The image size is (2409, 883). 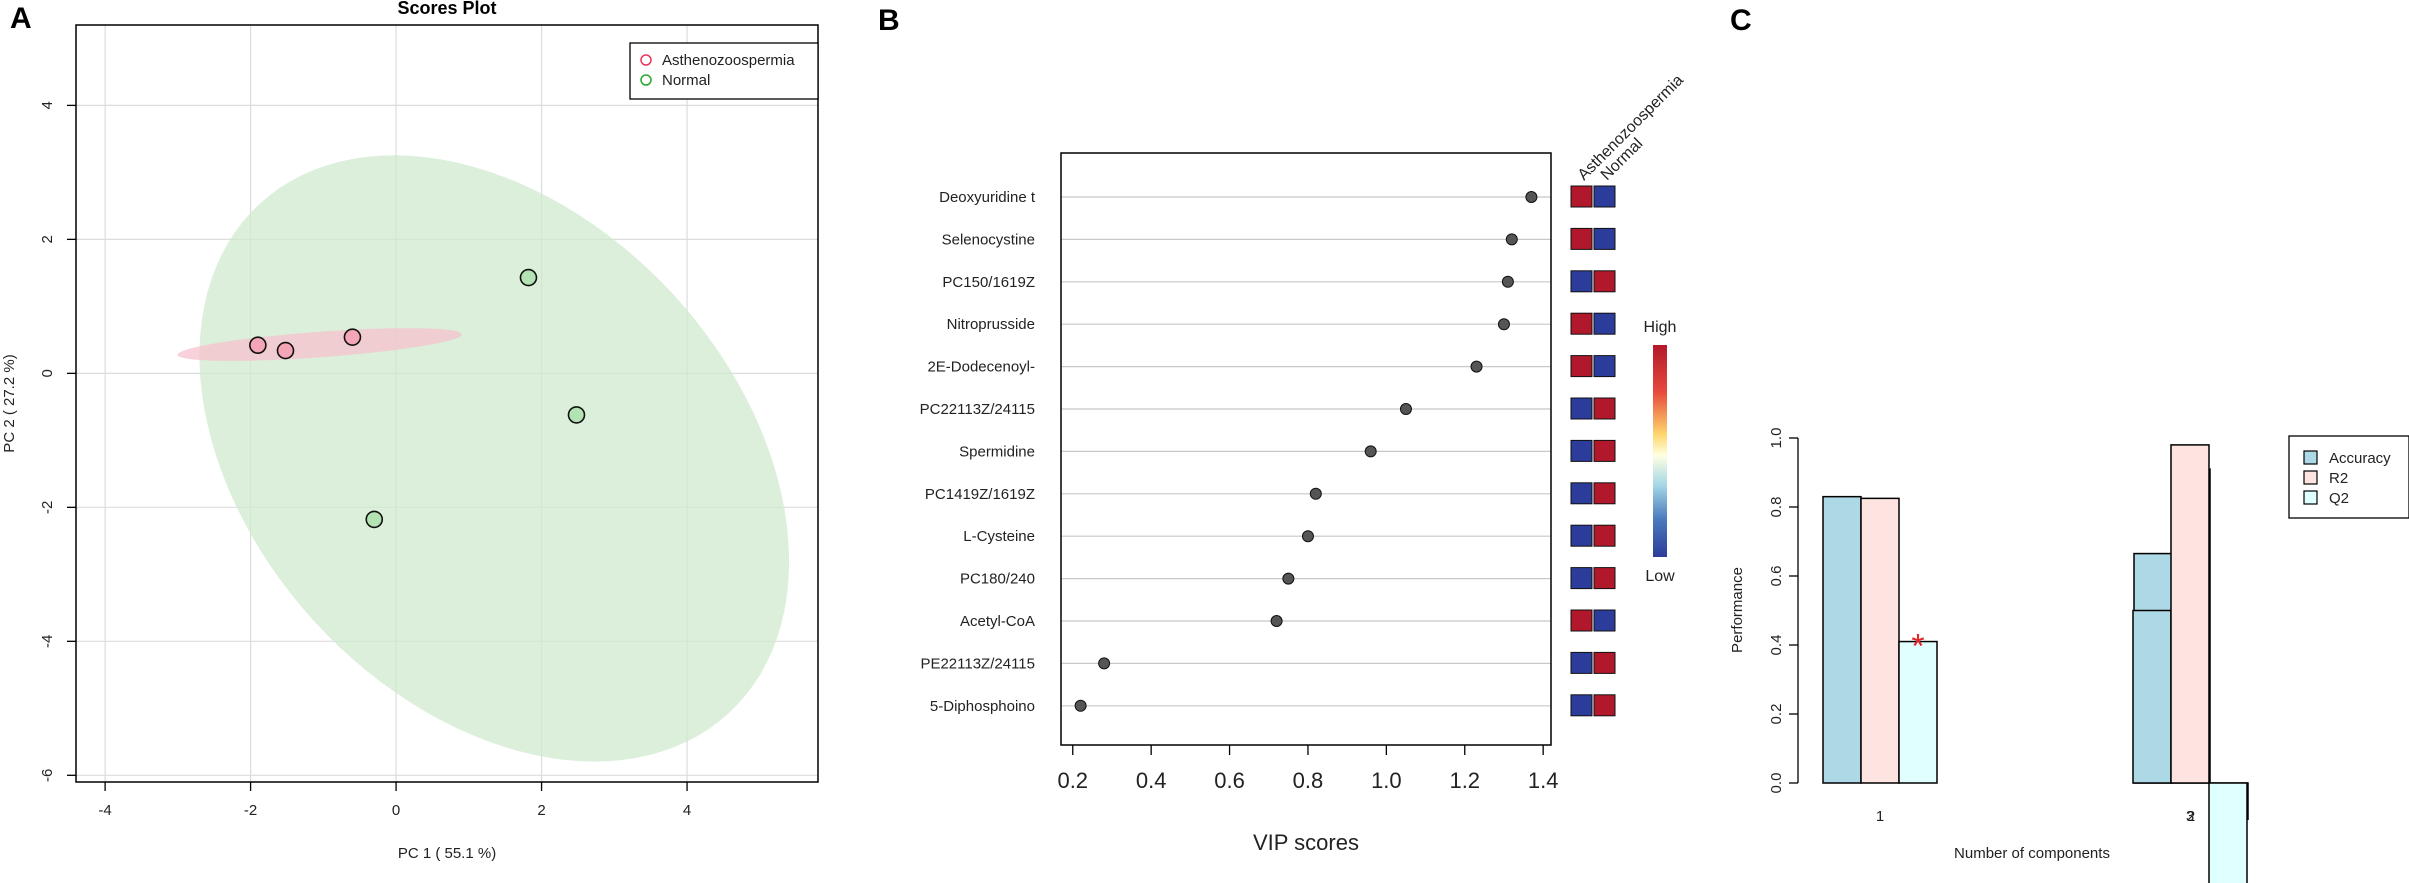 What do you see at coordinates (1776, 645) in the screenshot?
I see `perf-y-tick-label: 0.4` at bounding box center [1776, 645].